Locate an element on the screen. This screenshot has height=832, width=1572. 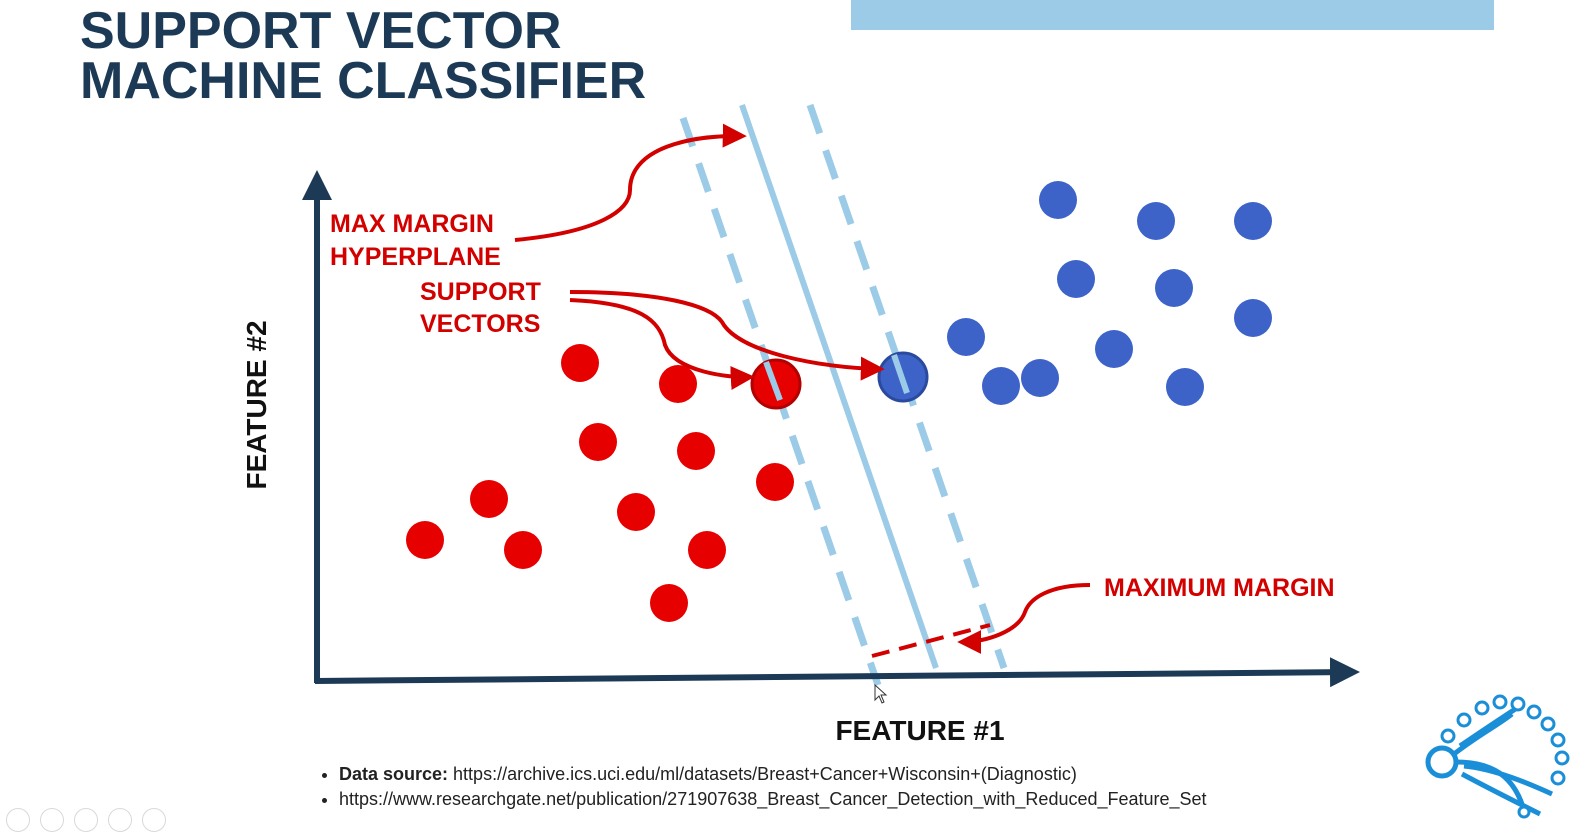
annotation-hyperplane-line-1: MAX MARGIN is located at coordinates (412, 224).